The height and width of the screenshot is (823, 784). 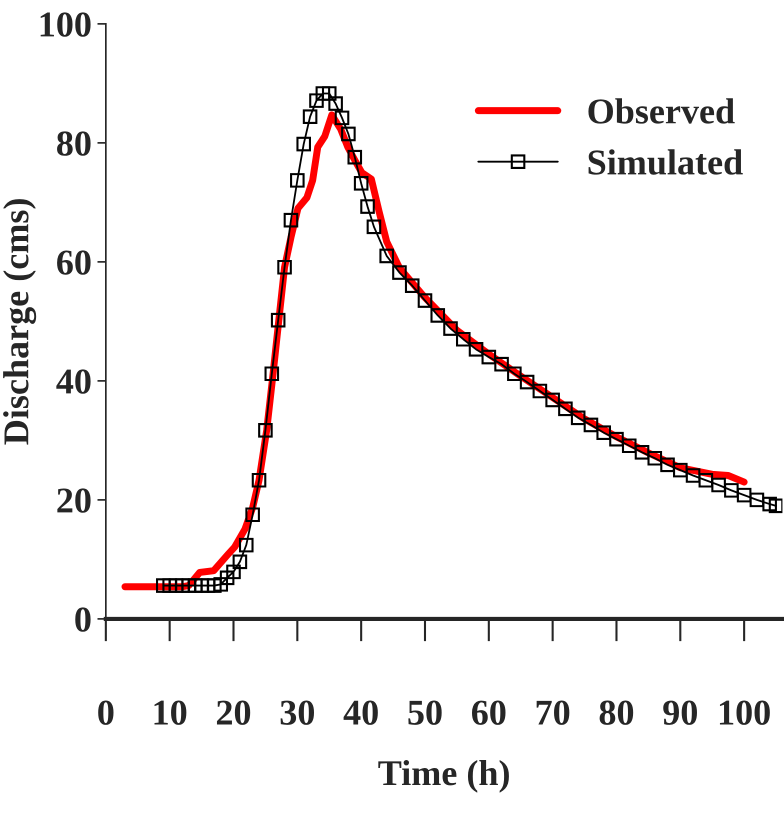 I want to click on x-tick-label: 100, so click(x=745, y=712).